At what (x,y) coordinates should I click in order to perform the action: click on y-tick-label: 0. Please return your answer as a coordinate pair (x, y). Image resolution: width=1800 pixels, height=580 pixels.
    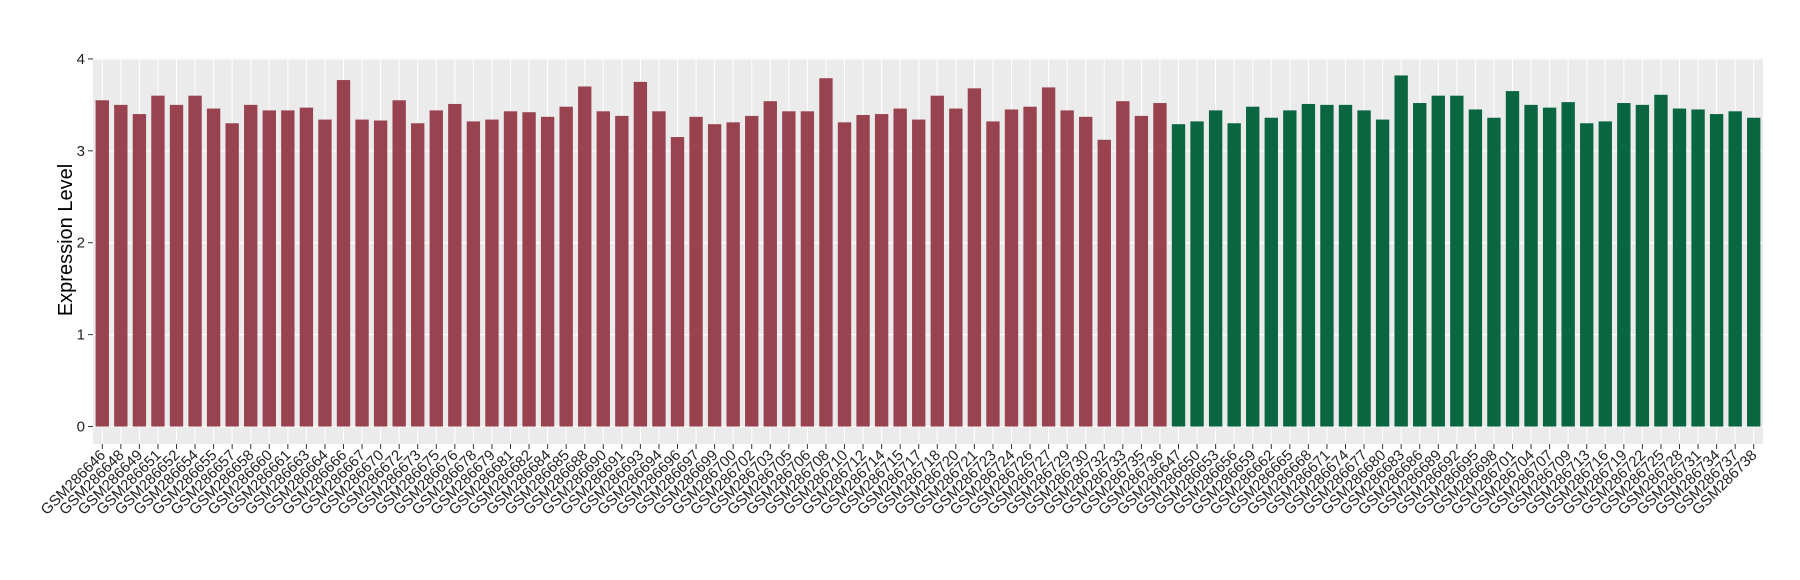
    Looking at the image, I should click on (81, 427).